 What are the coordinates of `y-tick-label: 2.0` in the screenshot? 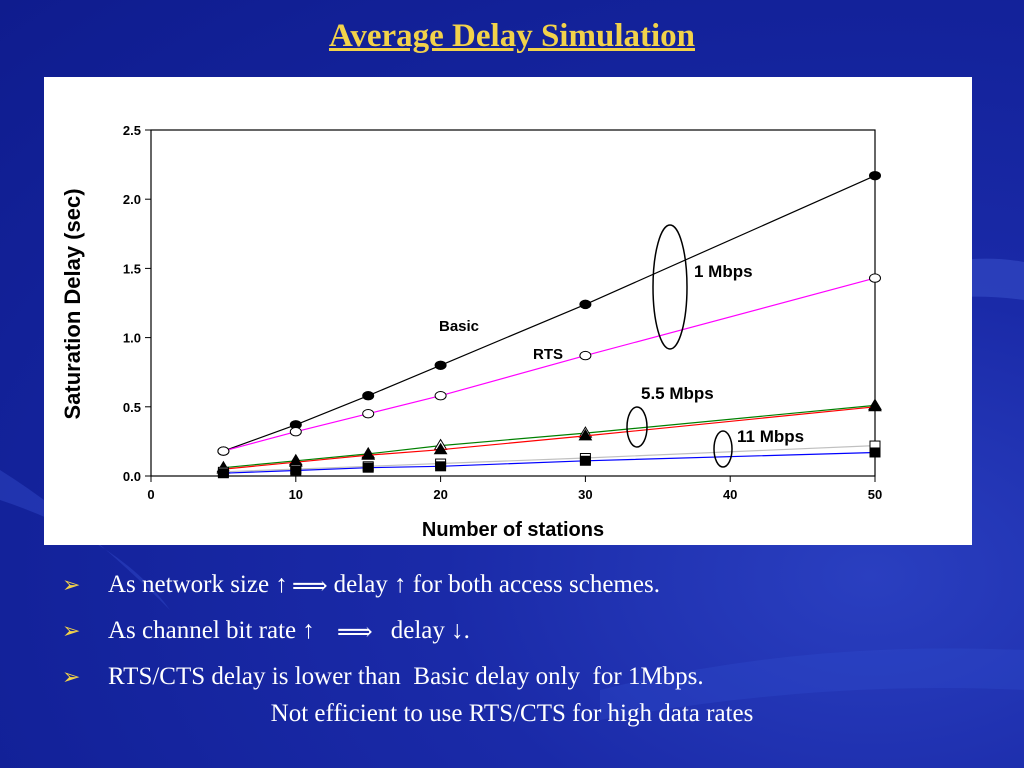 It's located at (132, 199).